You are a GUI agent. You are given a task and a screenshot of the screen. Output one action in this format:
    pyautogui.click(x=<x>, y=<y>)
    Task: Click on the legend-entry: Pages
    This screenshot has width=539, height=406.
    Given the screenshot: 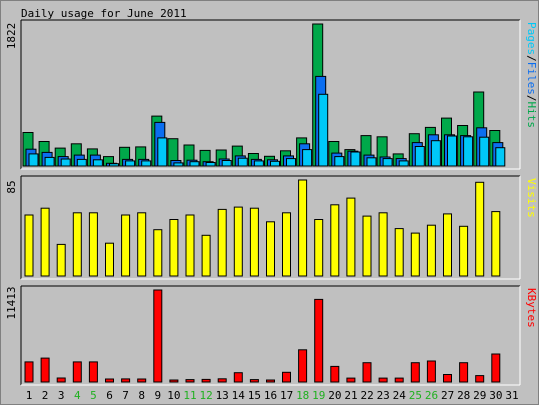 What is the action you would take?
    pyautogui.click(x=531, y=38)
    